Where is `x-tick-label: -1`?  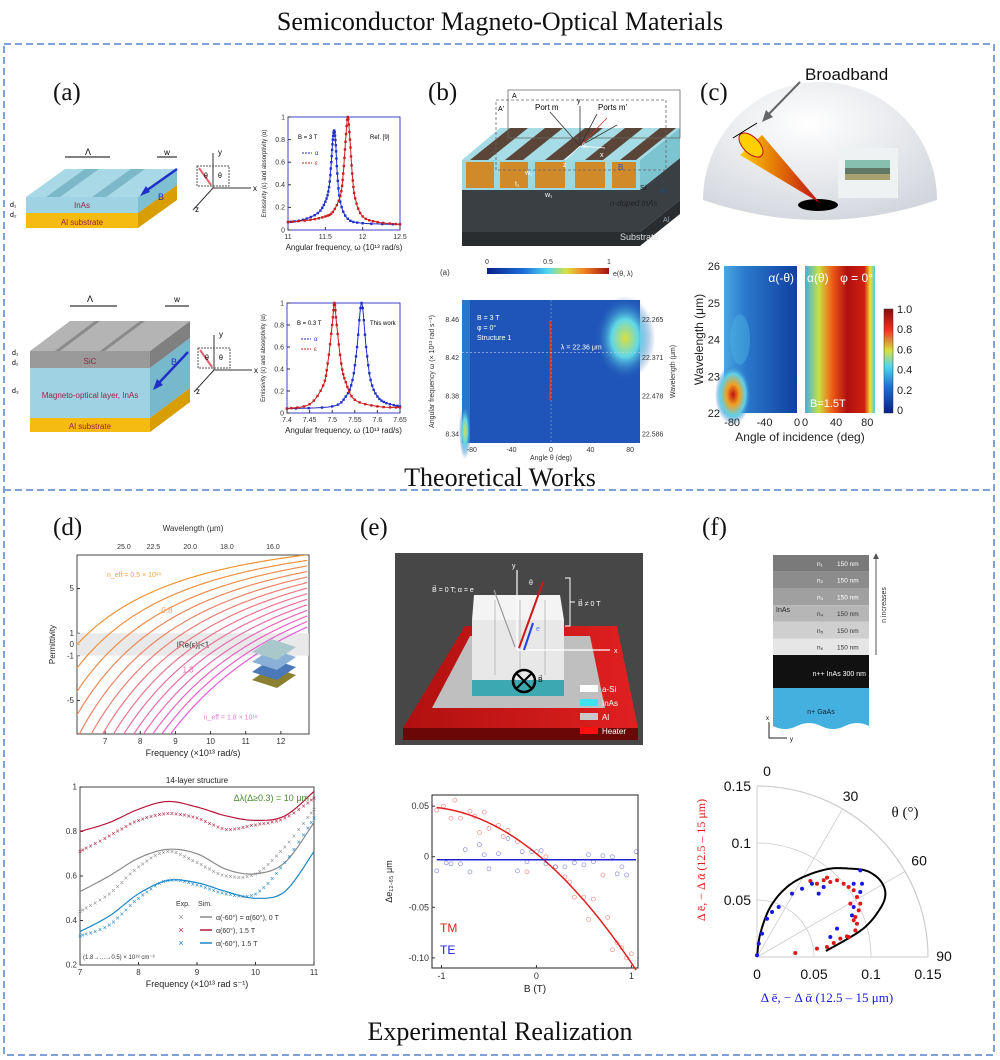 x-tick-label: -1 is located at coordinates (441, 976).